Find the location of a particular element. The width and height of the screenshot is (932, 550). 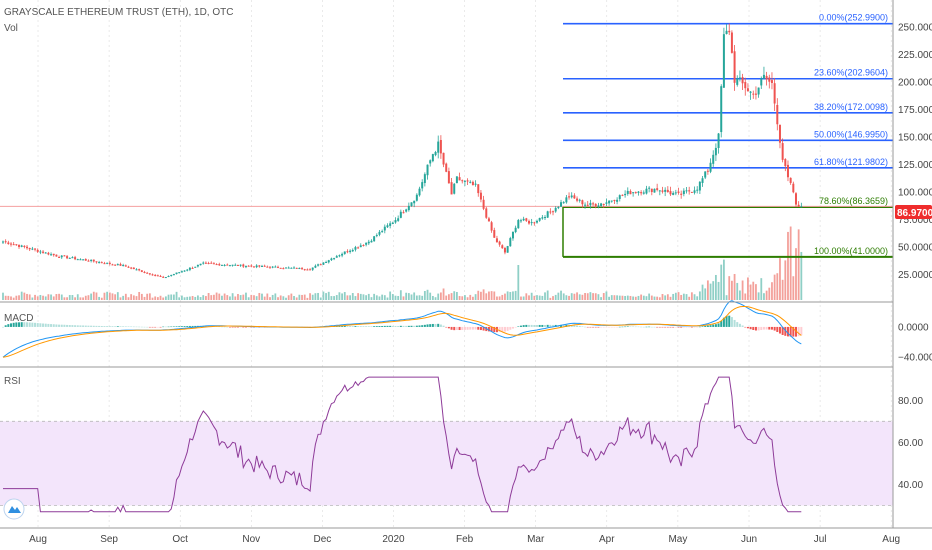

time-tick-label: Aug is located at coordinates (38, 539).